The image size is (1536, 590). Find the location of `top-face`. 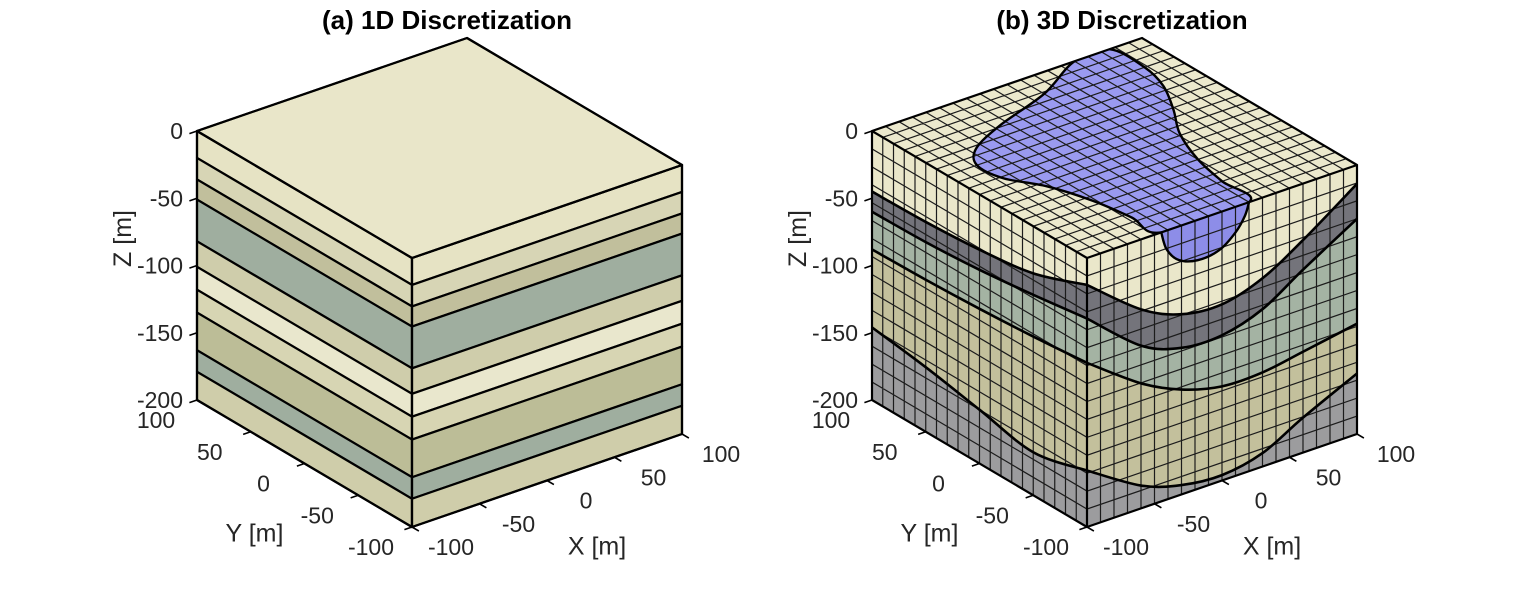

top-face is located at coordinates (1114, 148).